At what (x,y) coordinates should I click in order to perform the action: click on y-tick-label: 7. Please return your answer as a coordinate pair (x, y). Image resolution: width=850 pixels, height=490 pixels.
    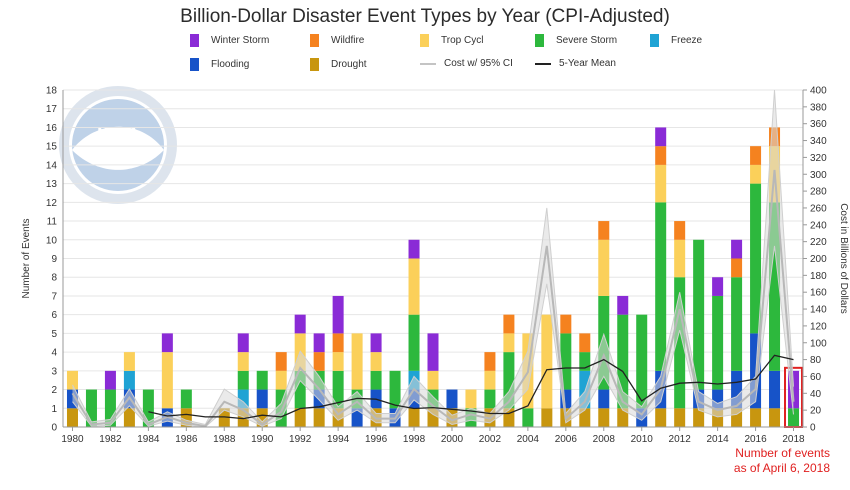
    Looking at the image, I should click on (54, 296).